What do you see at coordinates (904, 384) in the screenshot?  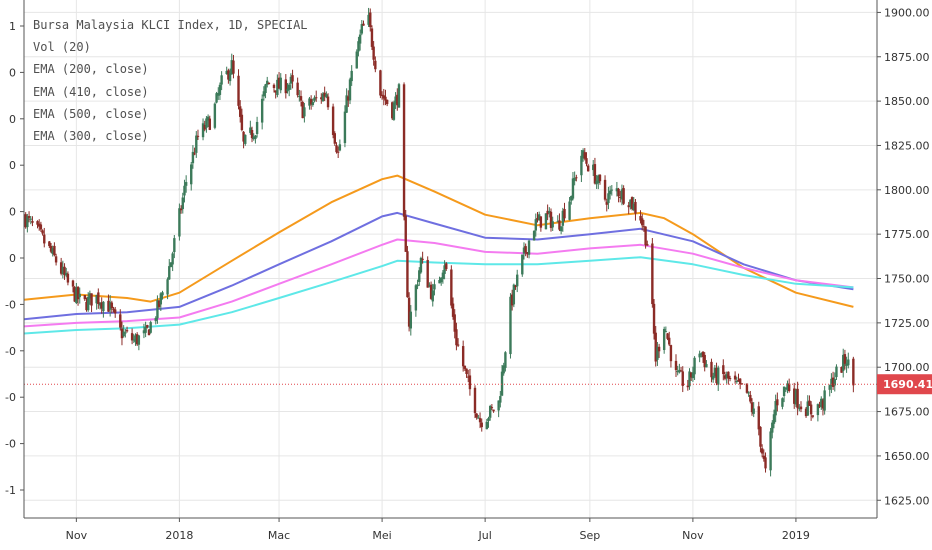 I see `last-price-badge: 1690.41` at bounding box center [904, 384].